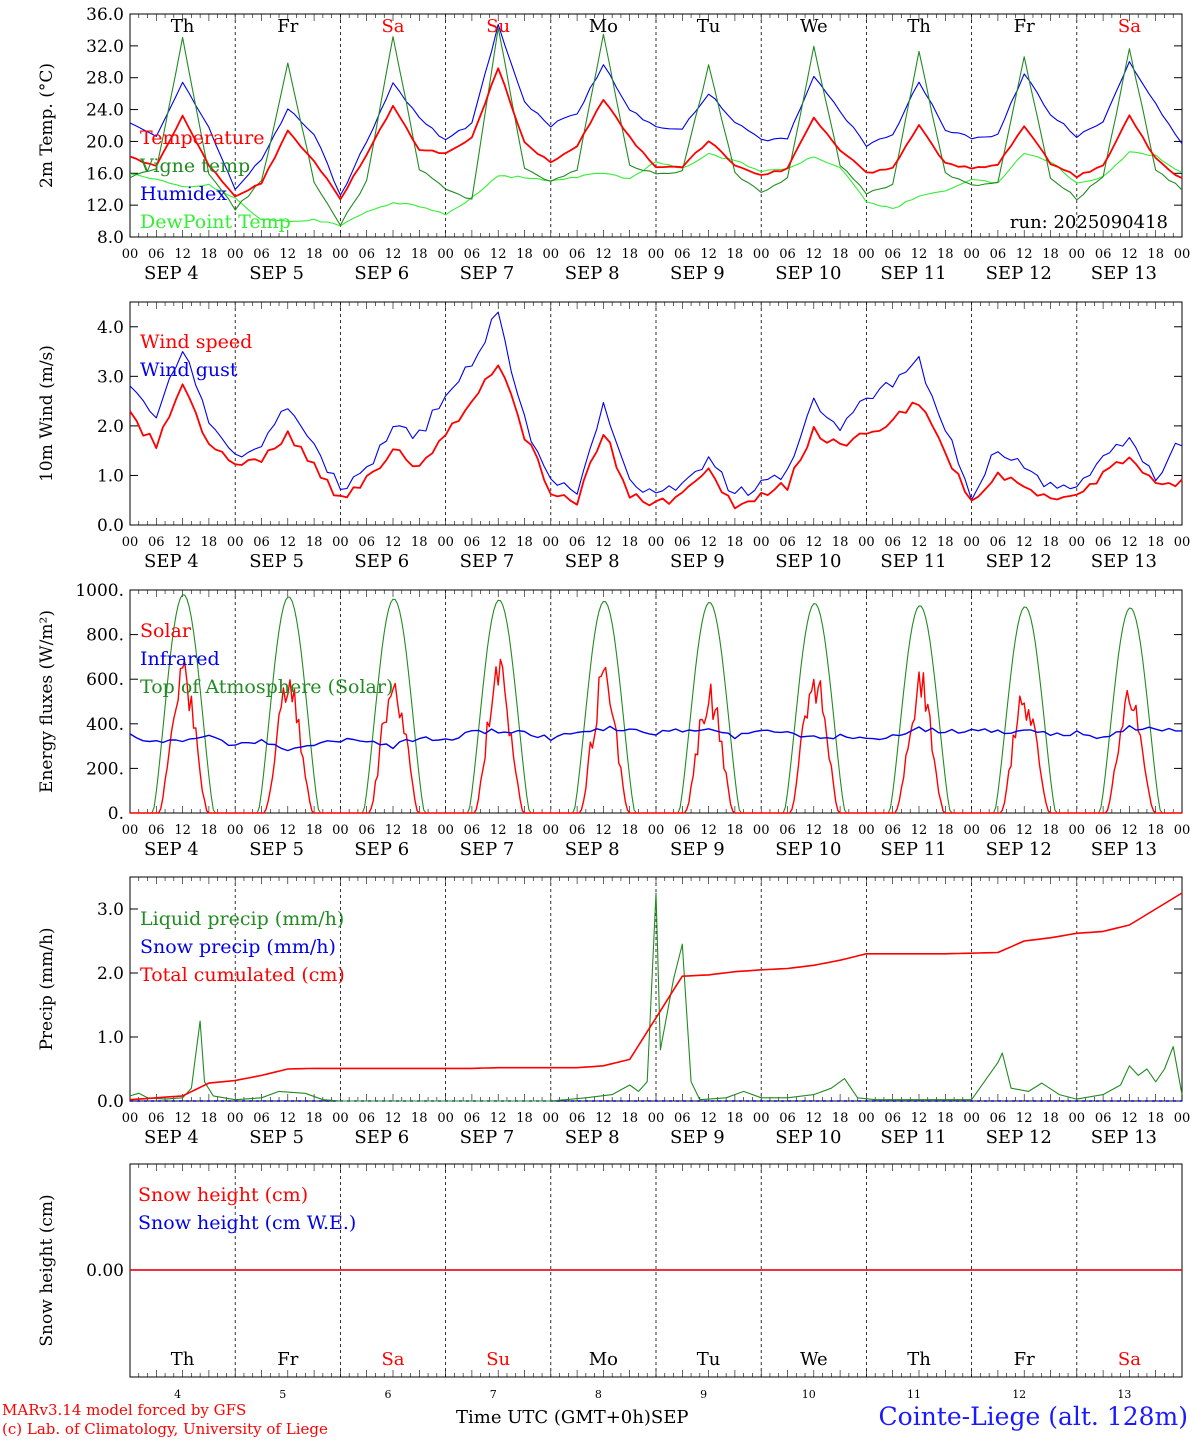  I want to click on day-number-label: 4, so click(177, 1394).